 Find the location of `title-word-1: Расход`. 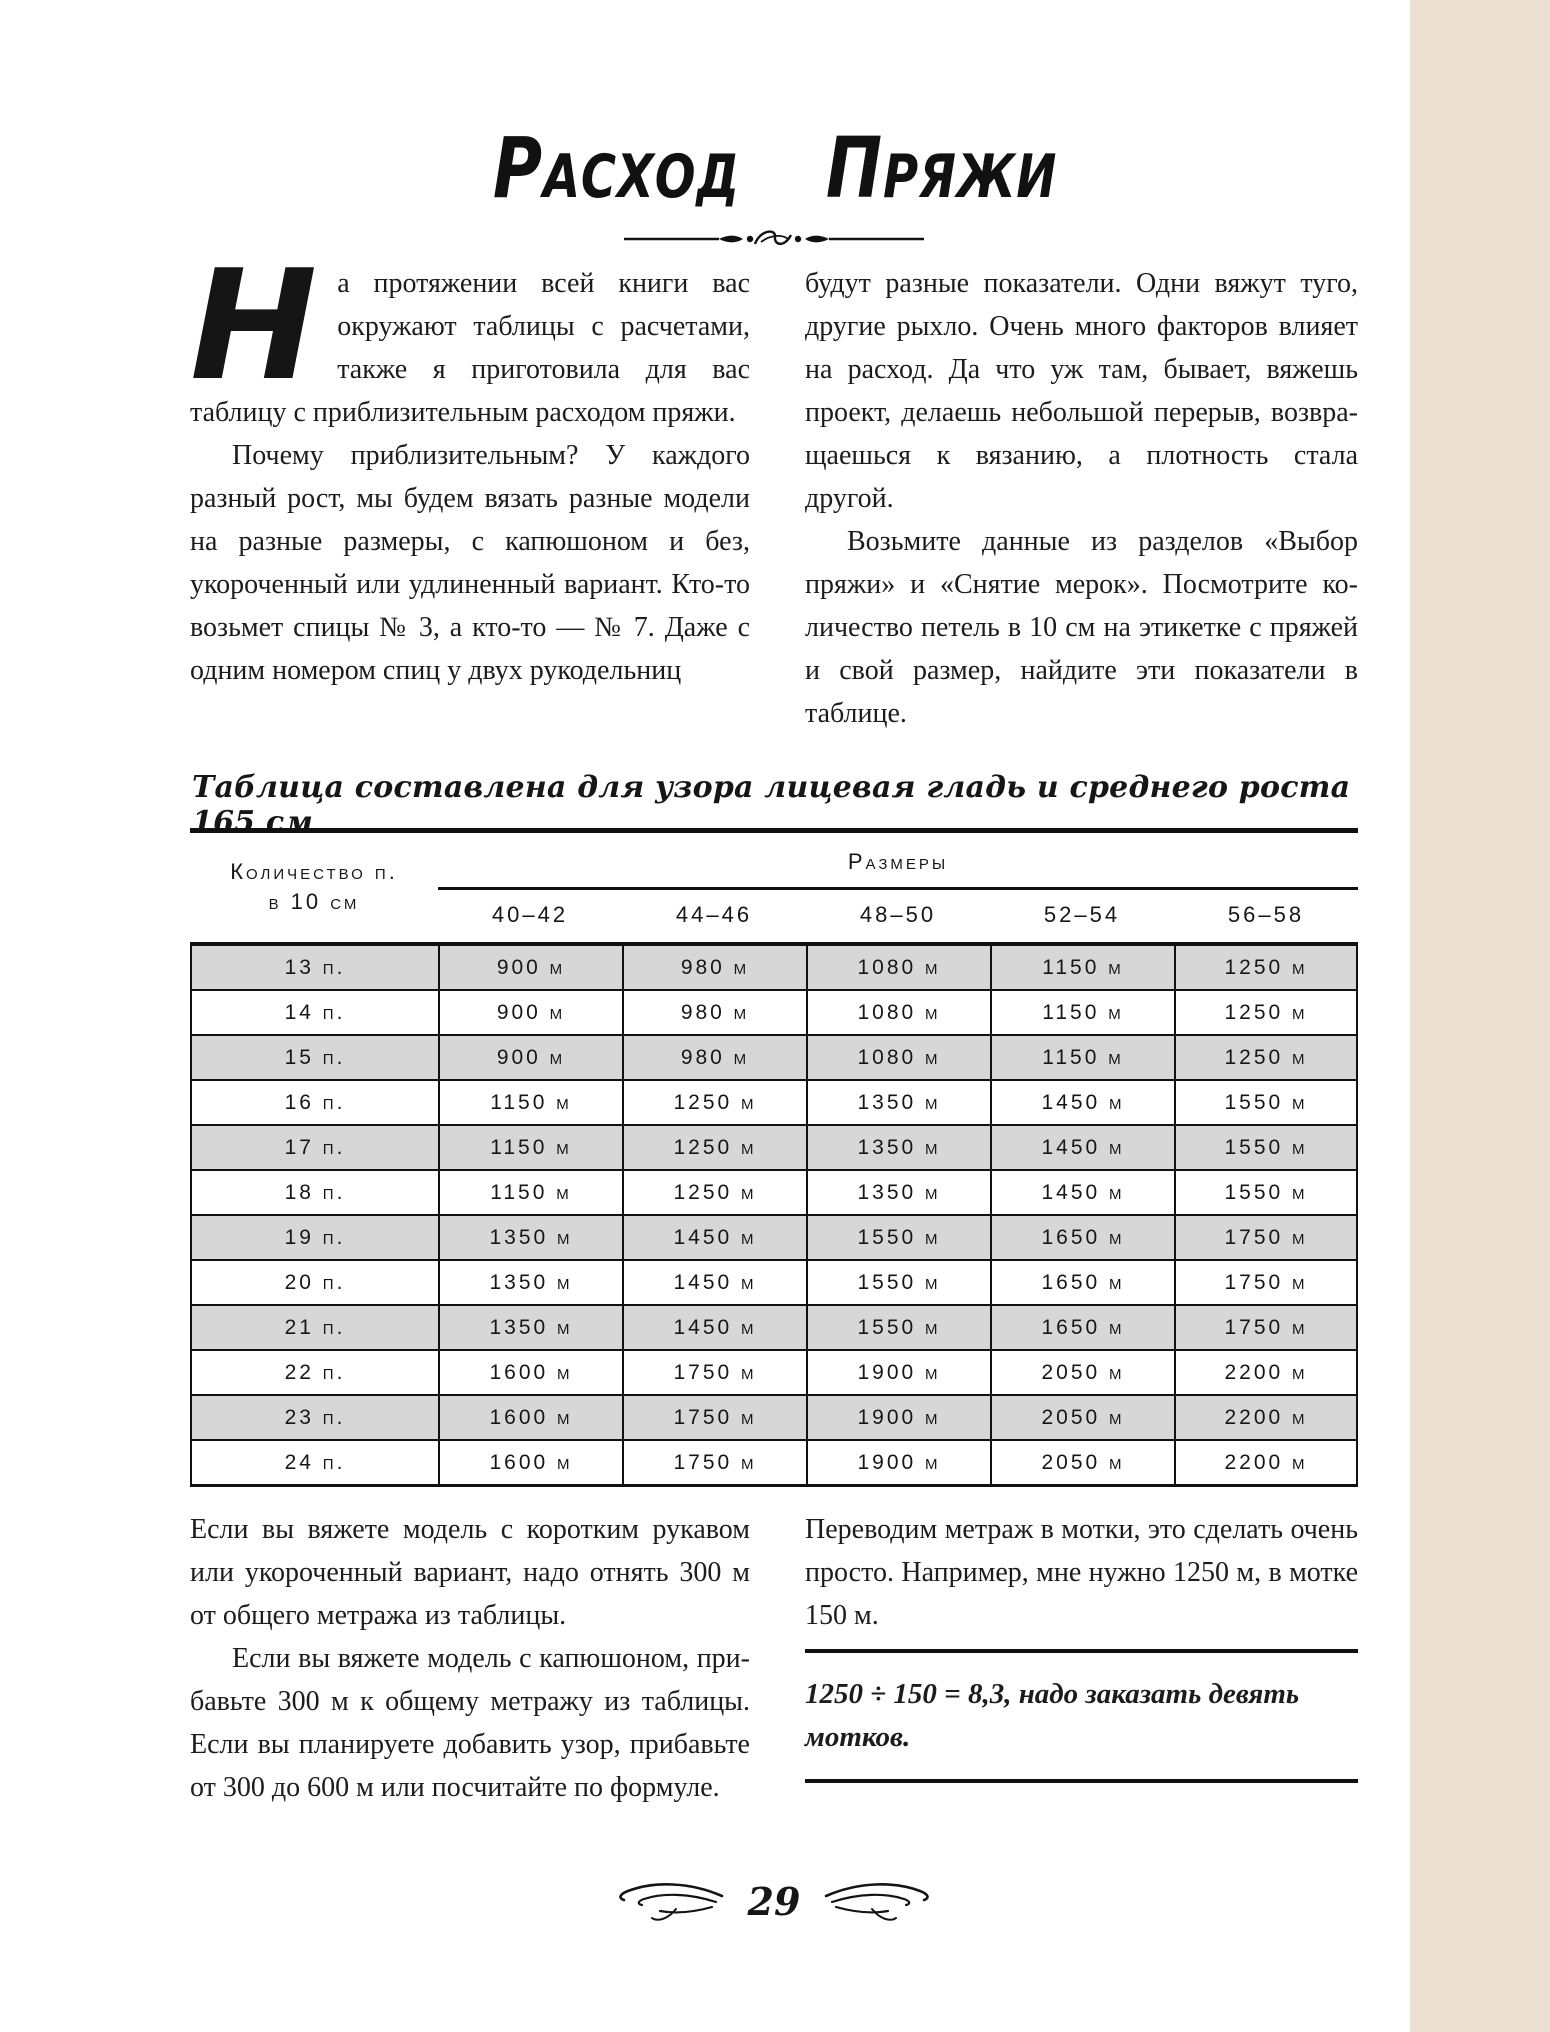

title-word-1: Расход is located at coordinates (616, 168).